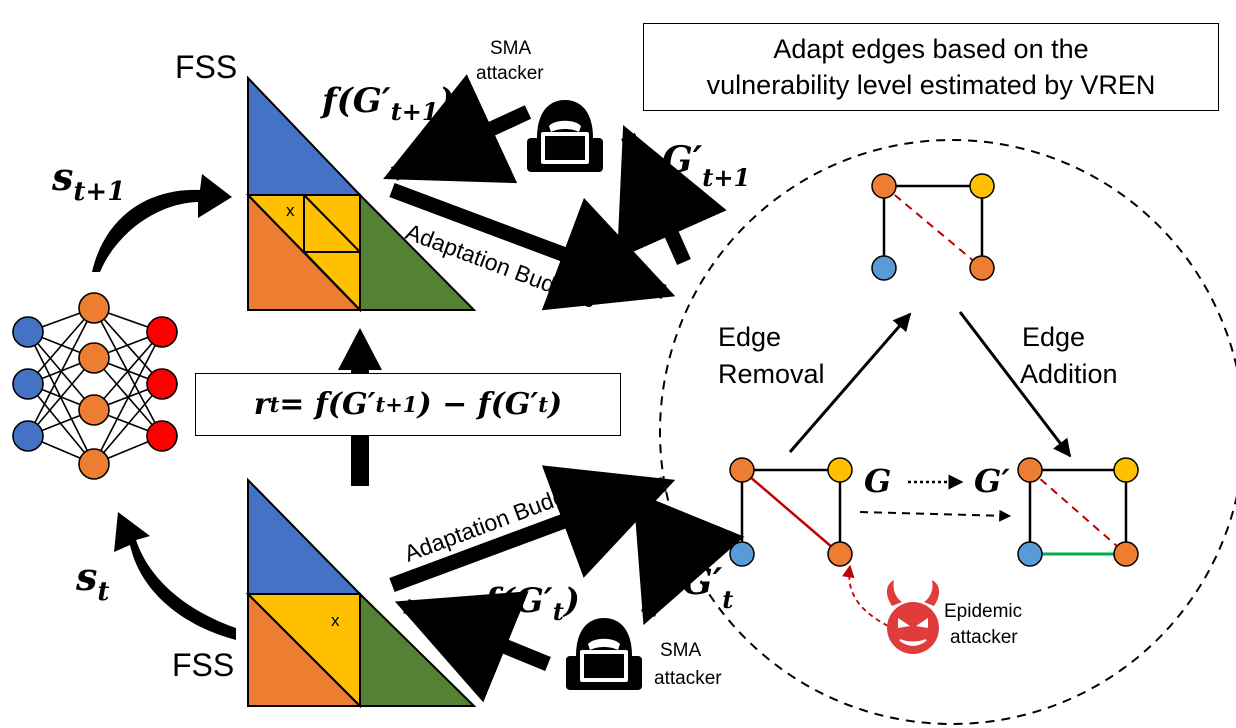 Image resolution: width=1236 pixels, height=728 pixels. Describe the element at coordinates (983, 611) in the screenshot. I see `epidemic-line1: Epidemic` at that location.